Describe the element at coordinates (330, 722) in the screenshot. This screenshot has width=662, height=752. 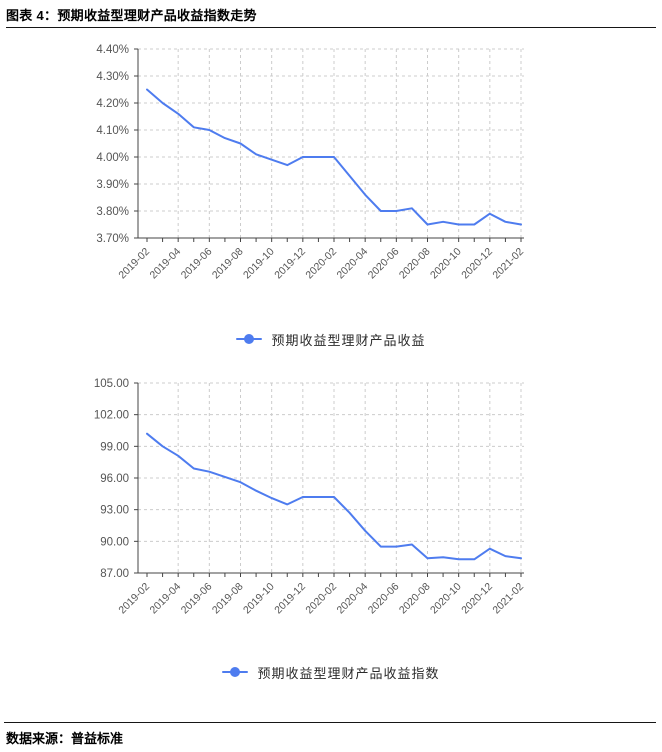
I see `footer-divider` at that location.